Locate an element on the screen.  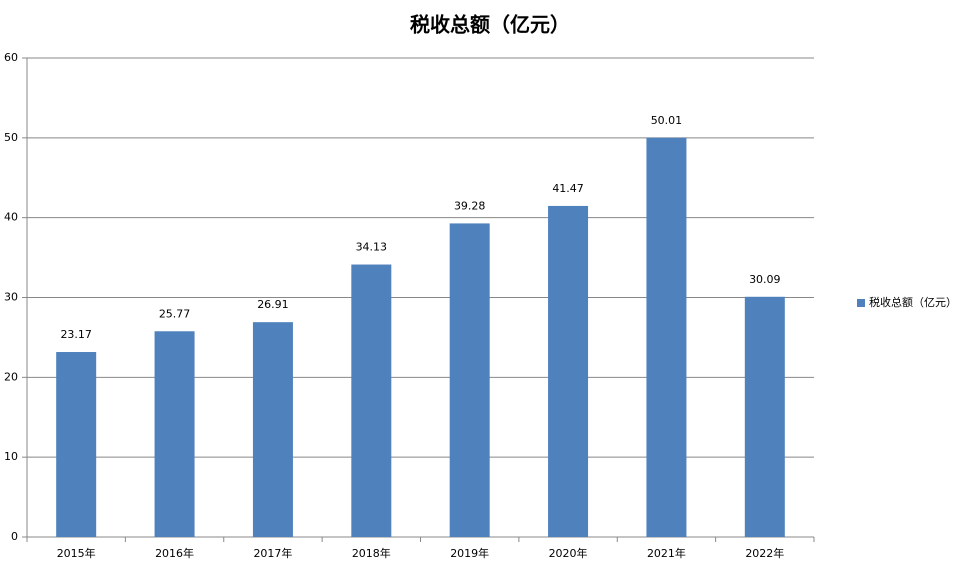
y-tick-label: 60 is located at coordinates (11, 57).